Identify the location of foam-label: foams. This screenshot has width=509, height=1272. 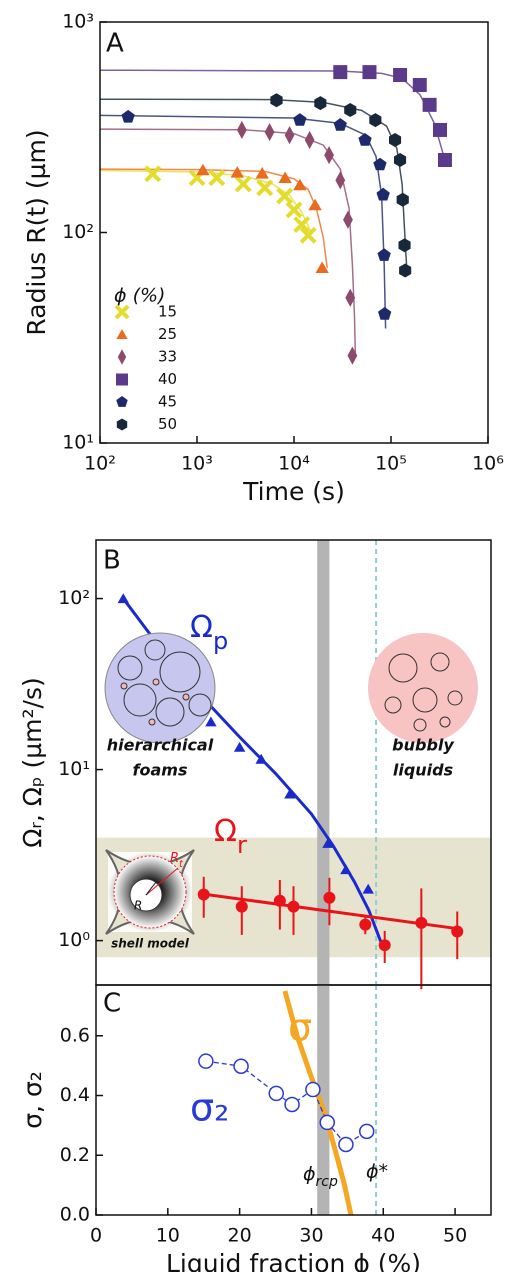
(160, 770).